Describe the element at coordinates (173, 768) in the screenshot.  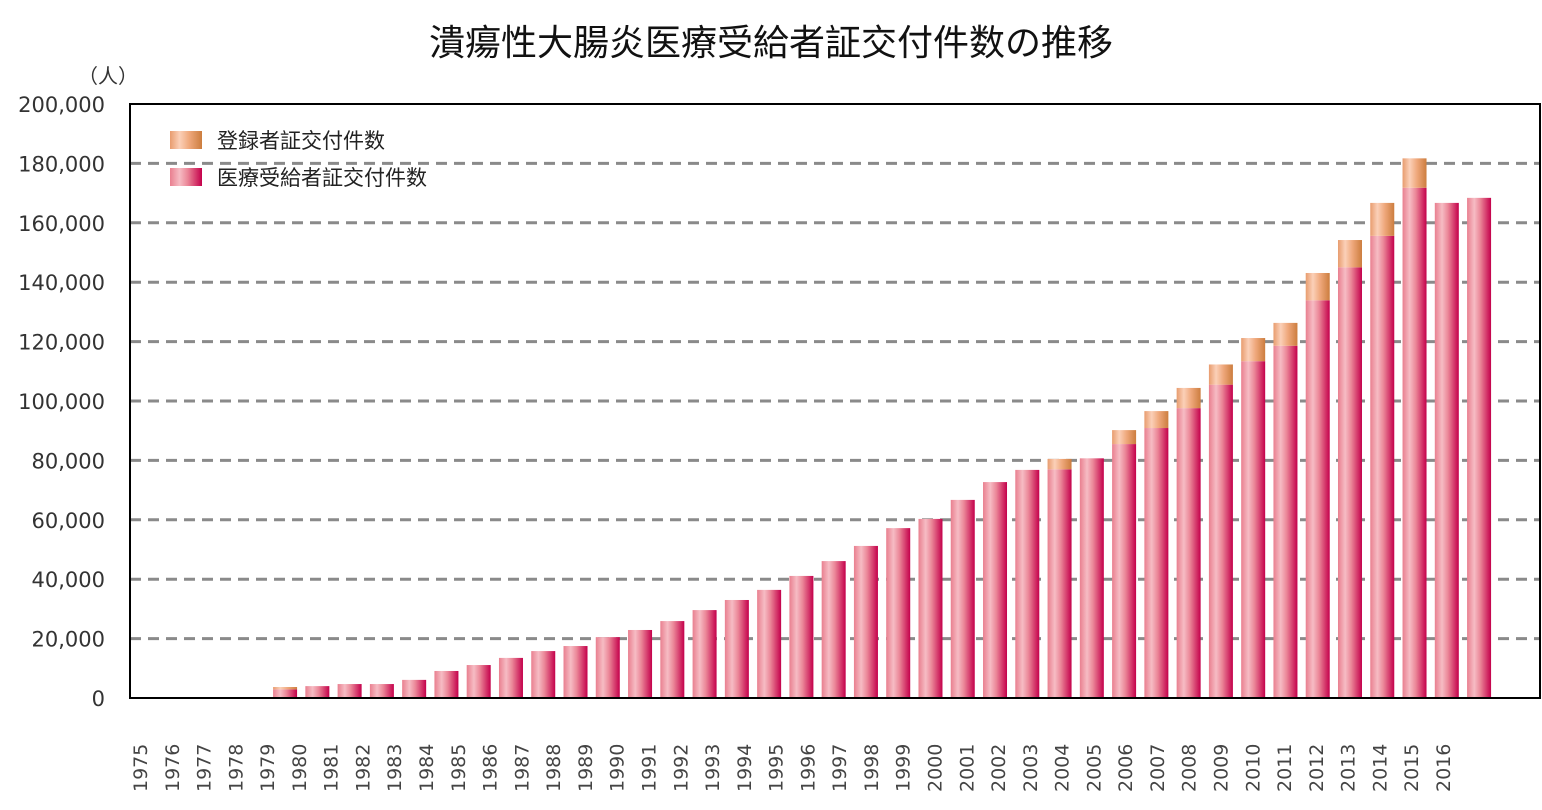
I see `x-tick-label: 1976` at that location.